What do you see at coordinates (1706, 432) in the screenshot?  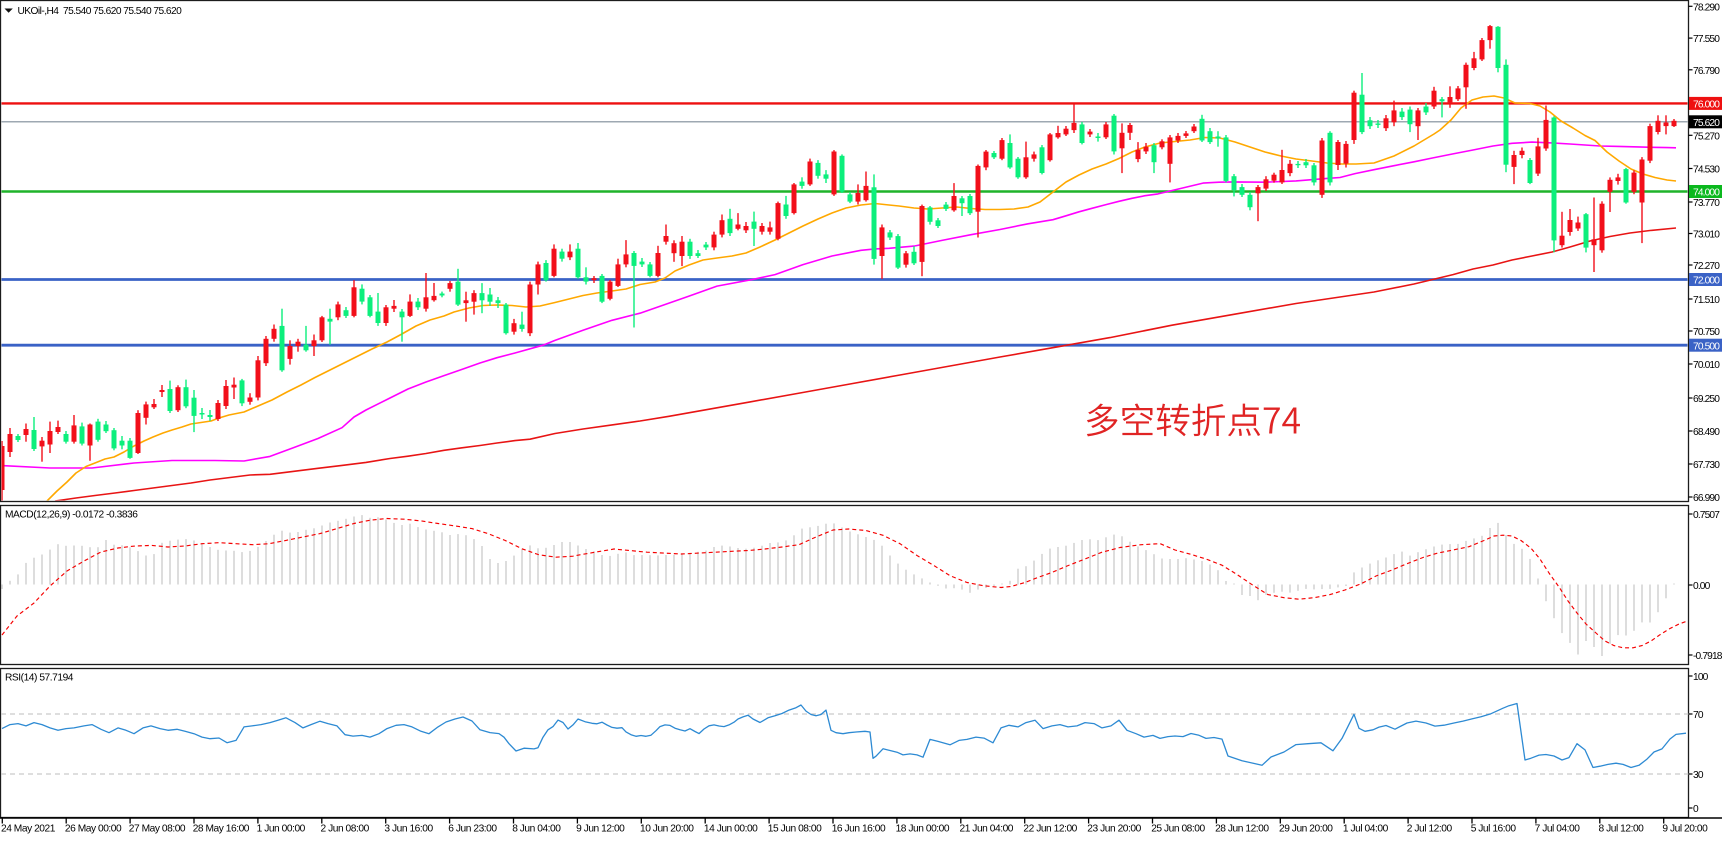 I see `svg-text: 68.490` at bounding box center [1706, 432].